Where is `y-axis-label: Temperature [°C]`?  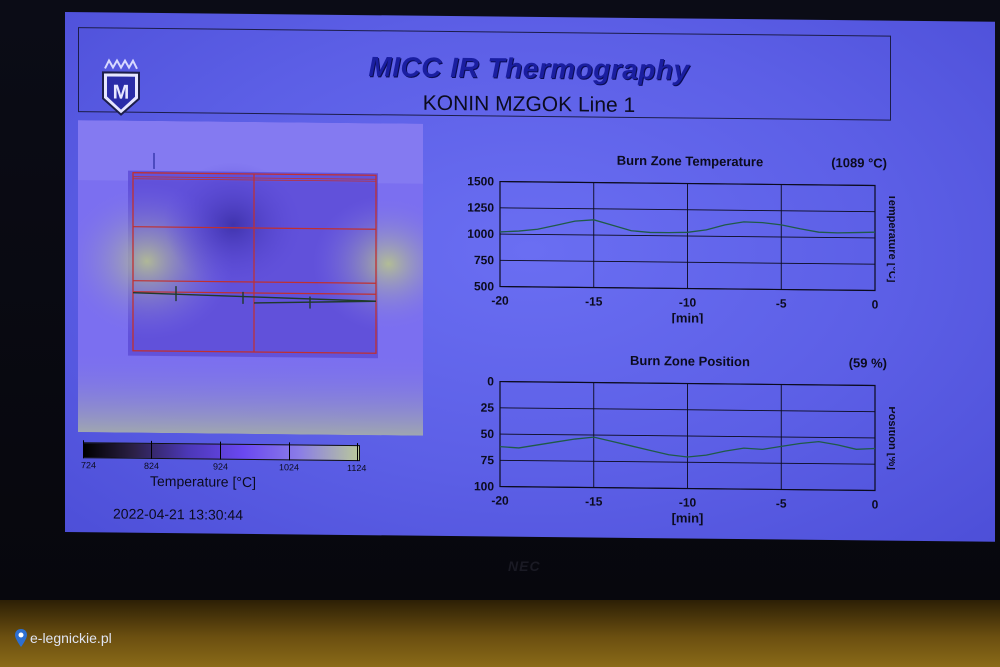 y-axis-label: Temperature [°C] is located at coordinates (890, 238).